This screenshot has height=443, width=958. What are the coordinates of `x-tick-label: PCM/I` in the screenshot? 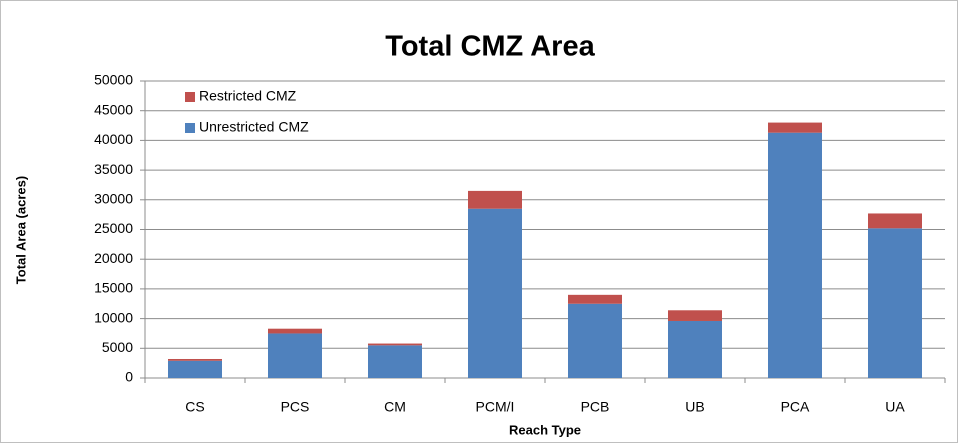 It's located at (495, 407).